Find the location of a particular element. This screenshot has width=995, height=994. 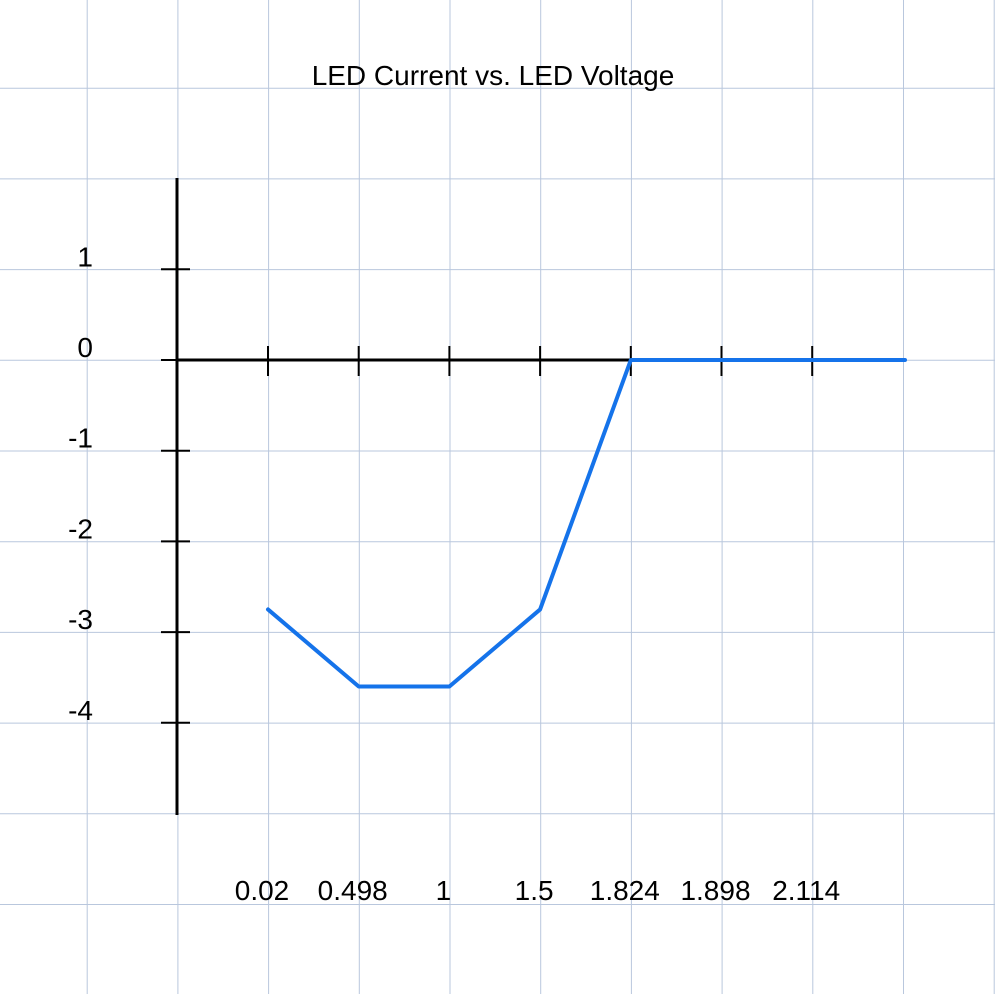

y-tick-label: 0 is located at coordinates (85, 347).